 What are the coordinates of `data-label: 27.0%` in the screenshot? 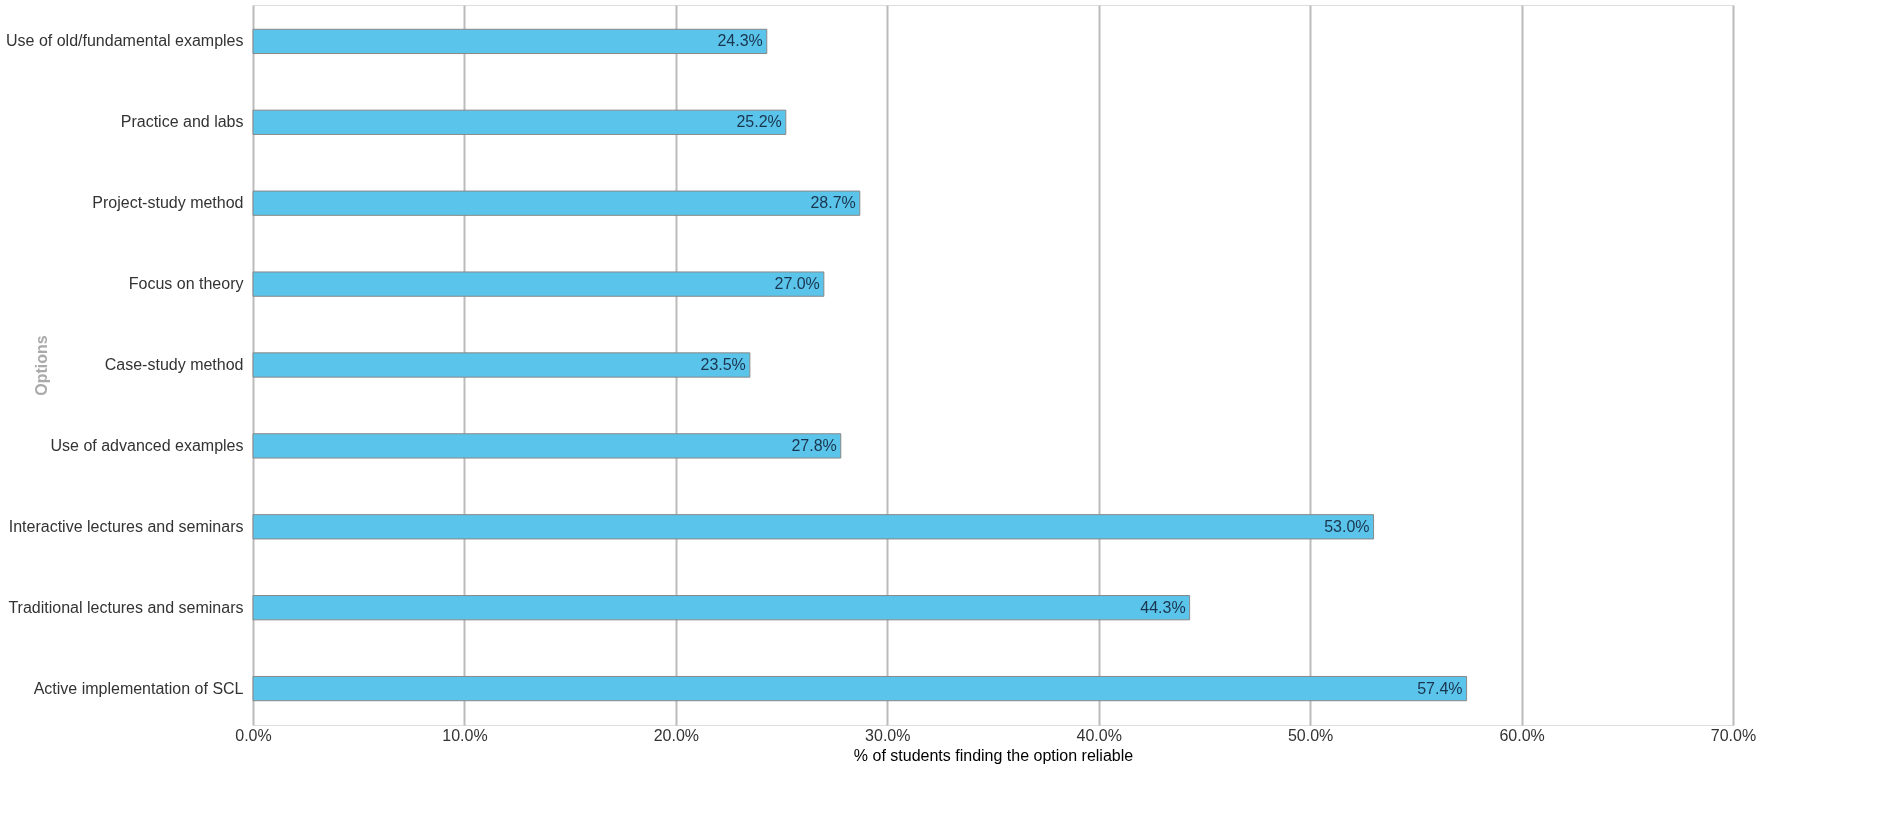 It's located at (797, 284).